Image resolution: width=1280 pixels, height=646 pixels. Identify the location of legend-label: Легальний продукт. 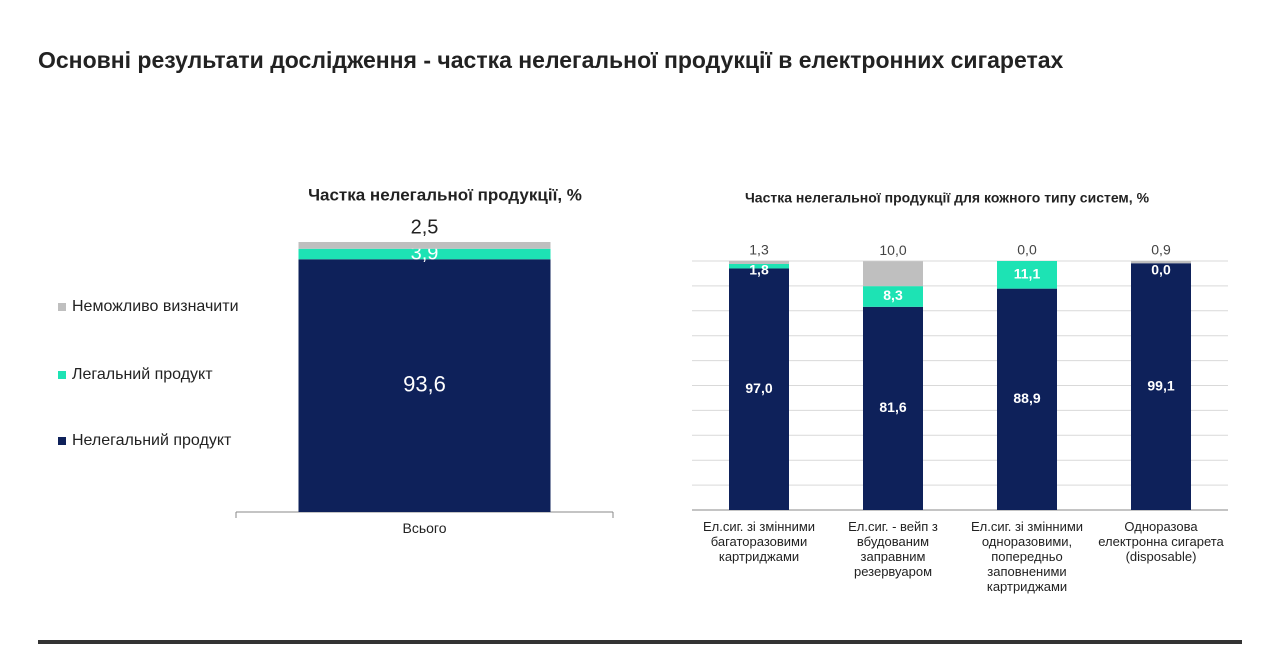
(142, 374).